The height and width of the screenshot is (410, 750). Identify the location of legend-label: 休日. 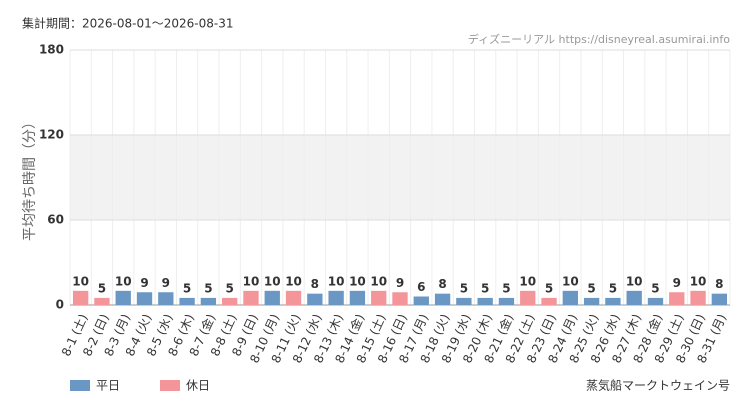
(198, 386).